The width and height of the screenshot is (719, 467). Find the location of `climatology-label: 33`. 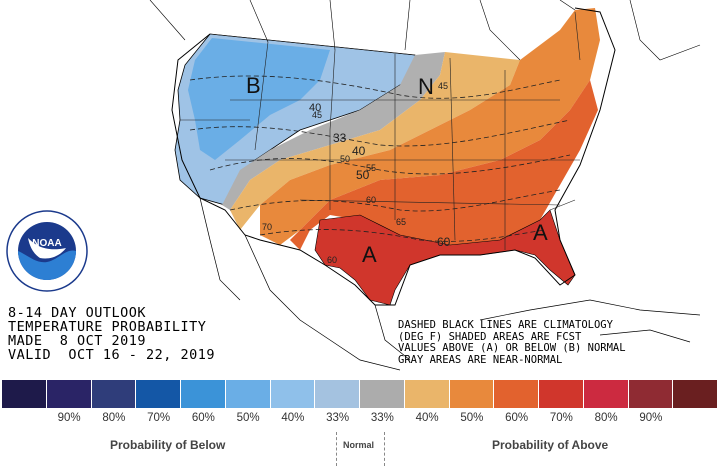

climatology-label: 33 is located at coordinates (340, 138).